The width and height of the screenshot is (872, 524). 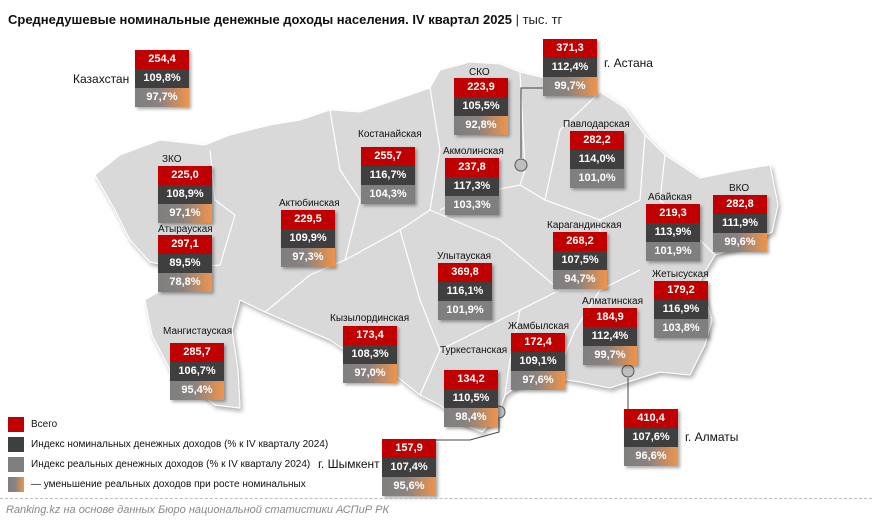 I want to click on region-label: ЗКО, so click(x=172, y=159).